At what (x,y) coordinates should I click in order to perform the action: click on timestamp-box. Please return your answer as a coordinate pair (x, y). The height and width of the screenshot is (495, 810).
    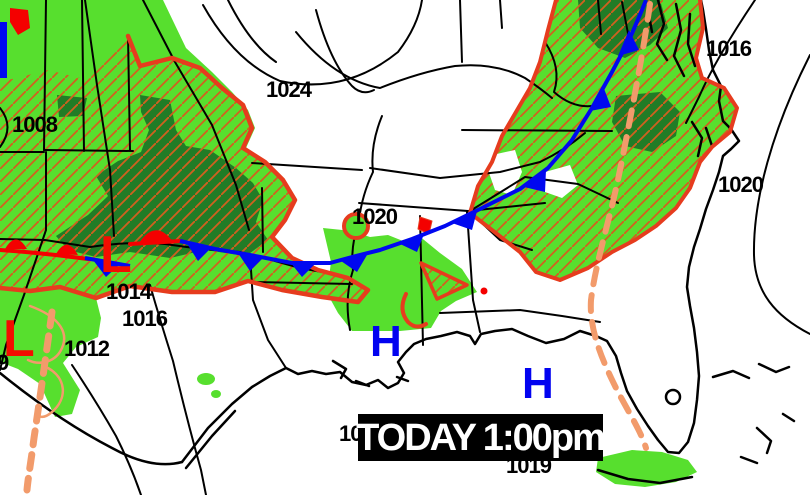
    Looking at the image, I should click on (480, 437).